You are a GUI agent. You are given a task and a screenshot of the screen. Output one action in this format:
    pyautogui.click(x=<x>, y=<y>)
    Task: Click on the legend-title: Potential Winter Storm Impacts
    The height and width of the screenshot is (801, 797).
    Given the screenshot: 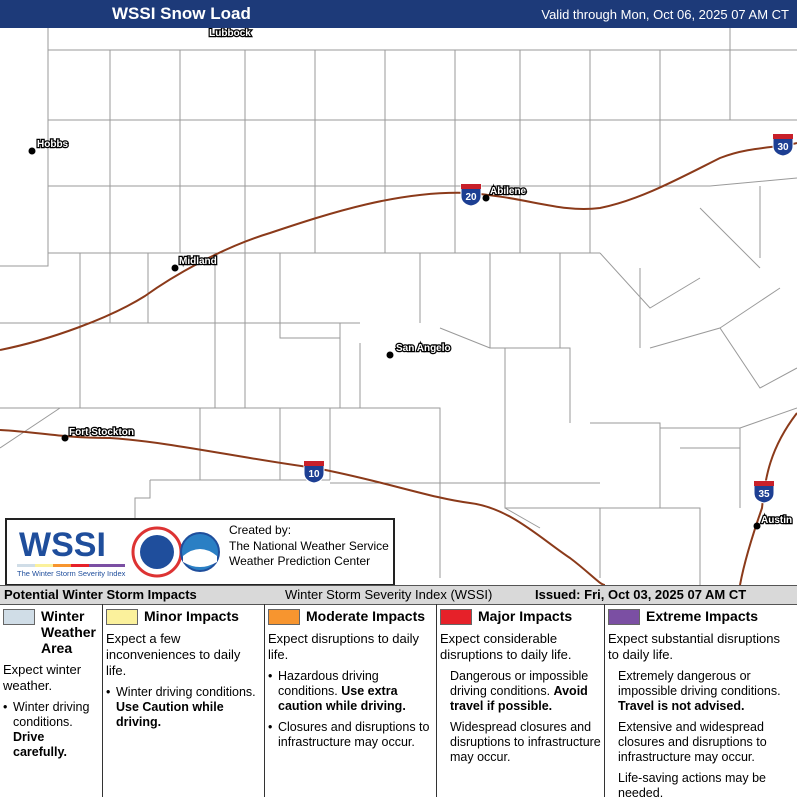 What is the action you would take?
    pyautogui.click(x=100, y=594)
    